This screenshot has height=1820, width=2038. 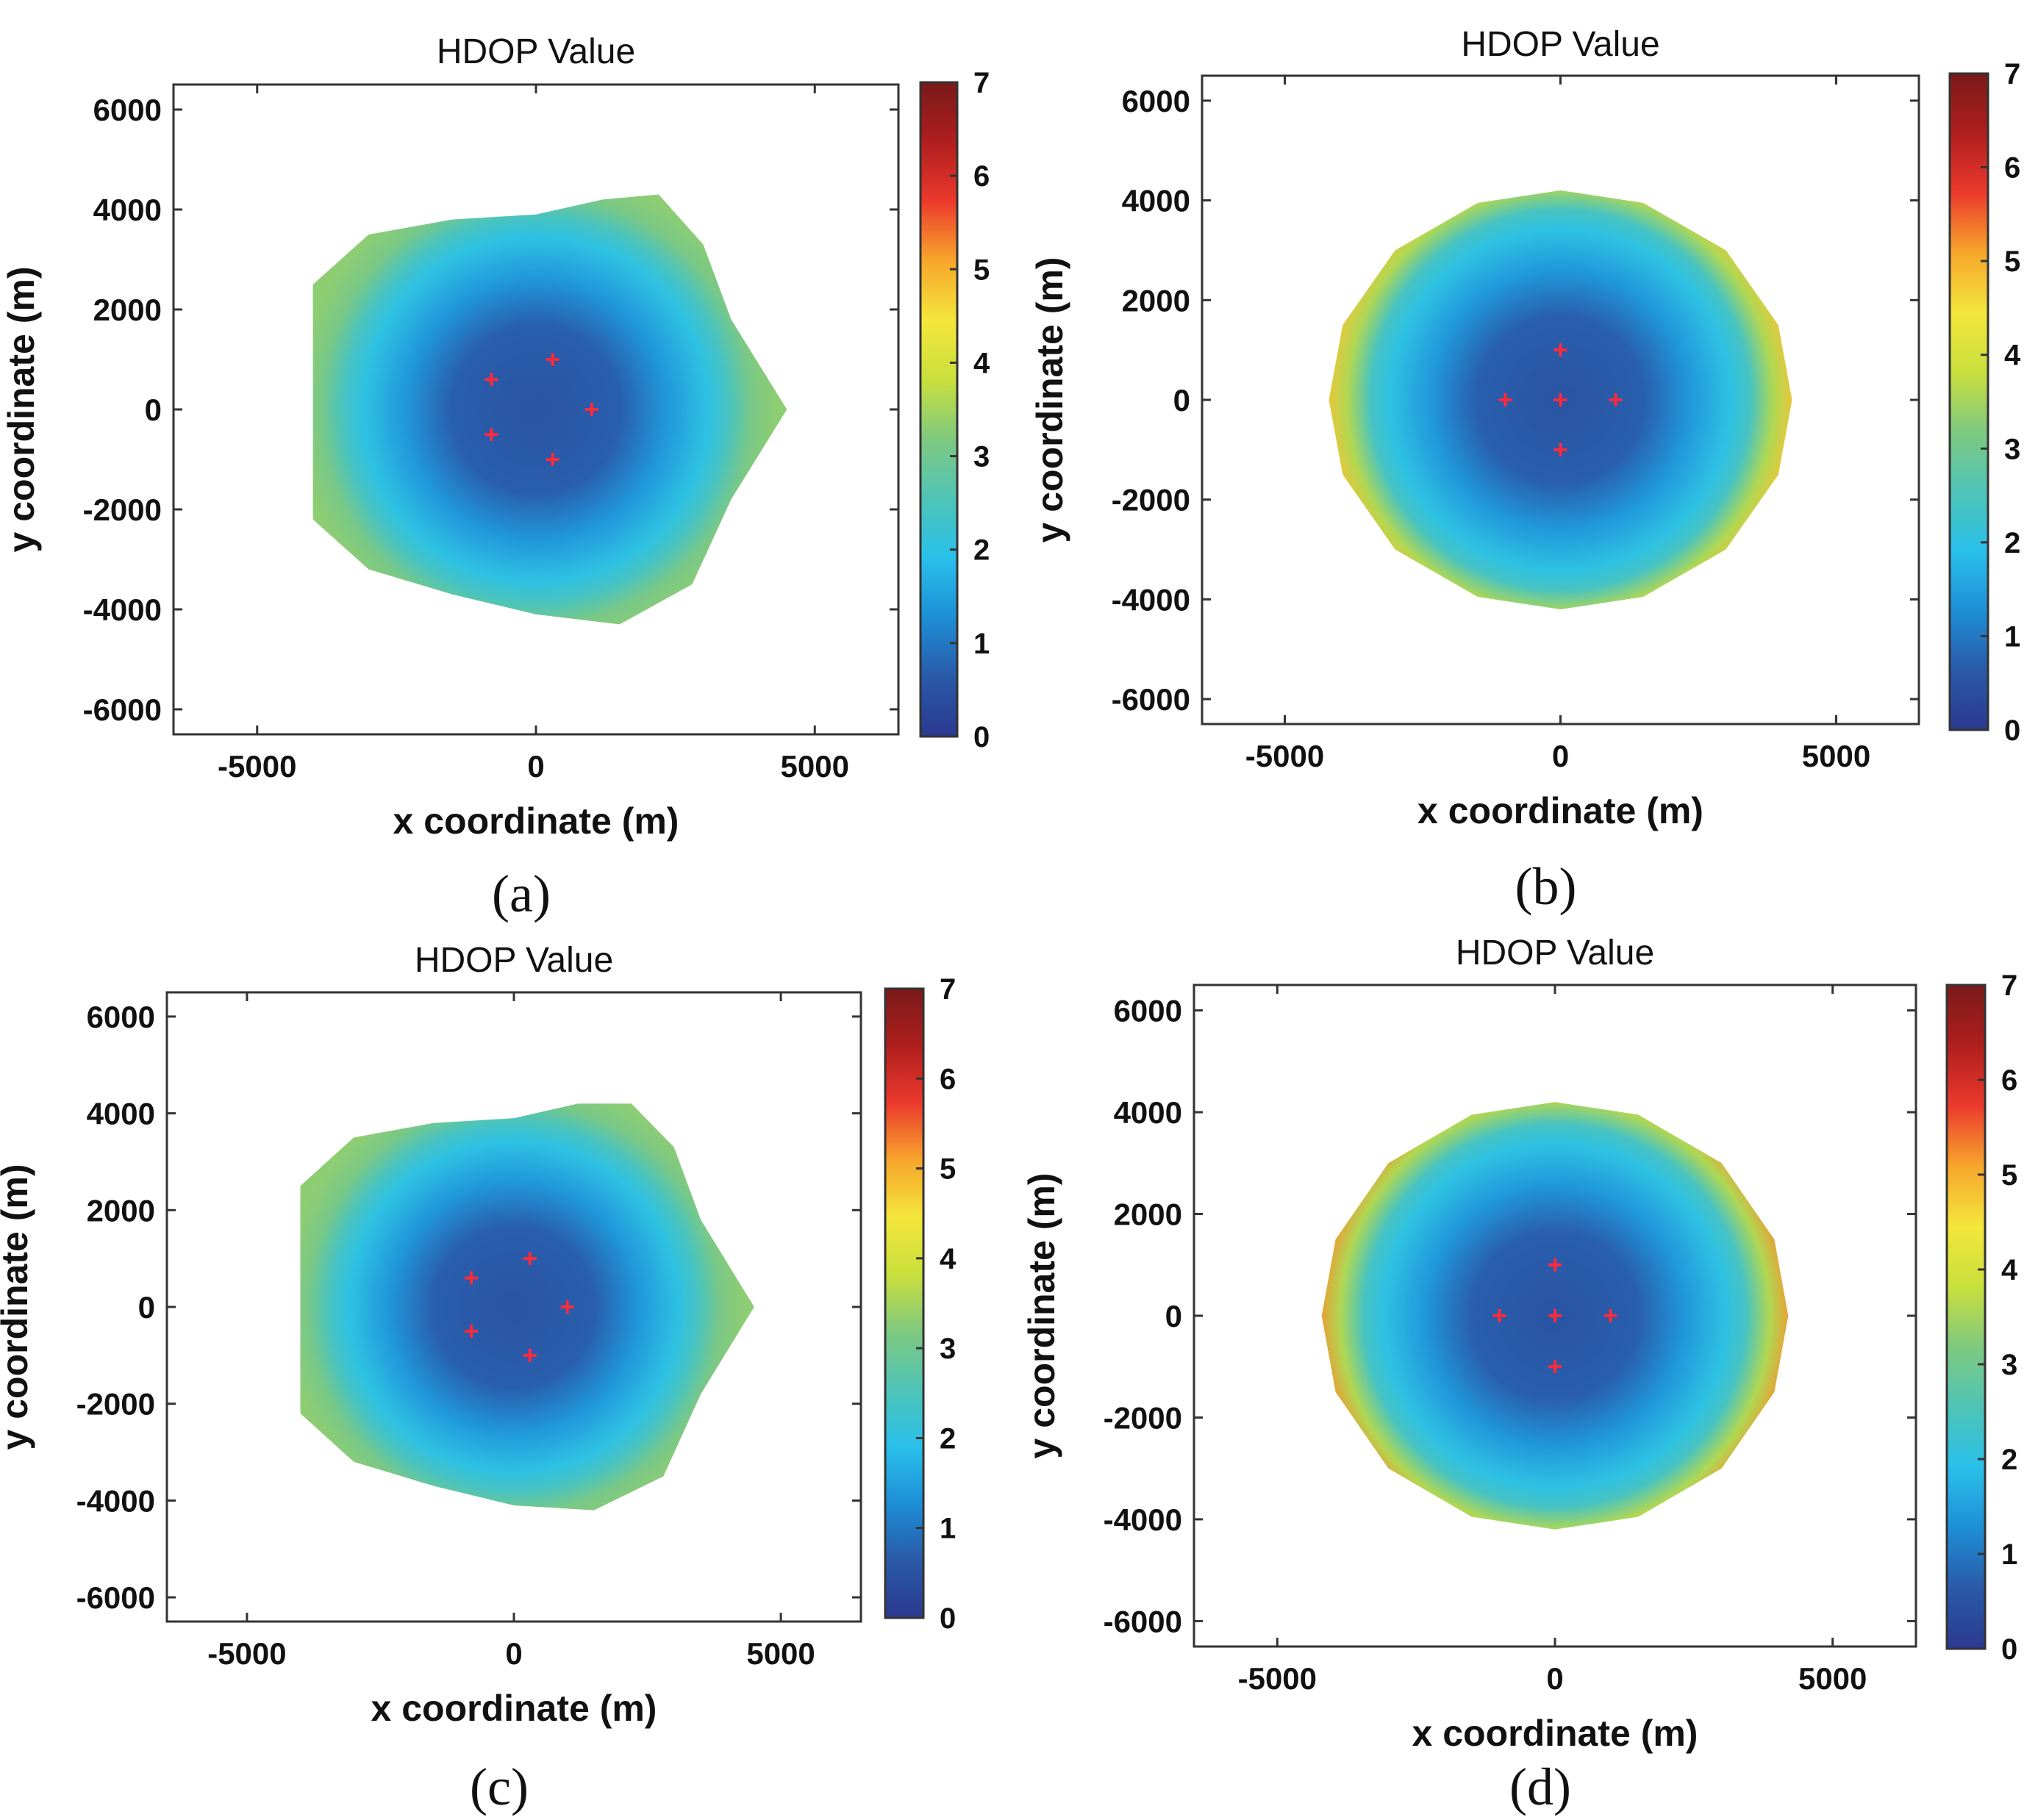 What do you see at coordinates (499, 1787) in the screenshot?
I see `subfigure-caption: (c)` at bounding box center [499, 1787].